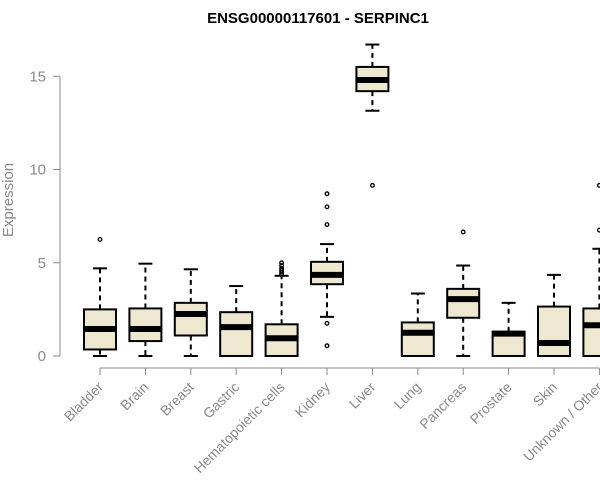 The image size is (600, 500). I want to click on box-unknown-other, so click(591, 270).